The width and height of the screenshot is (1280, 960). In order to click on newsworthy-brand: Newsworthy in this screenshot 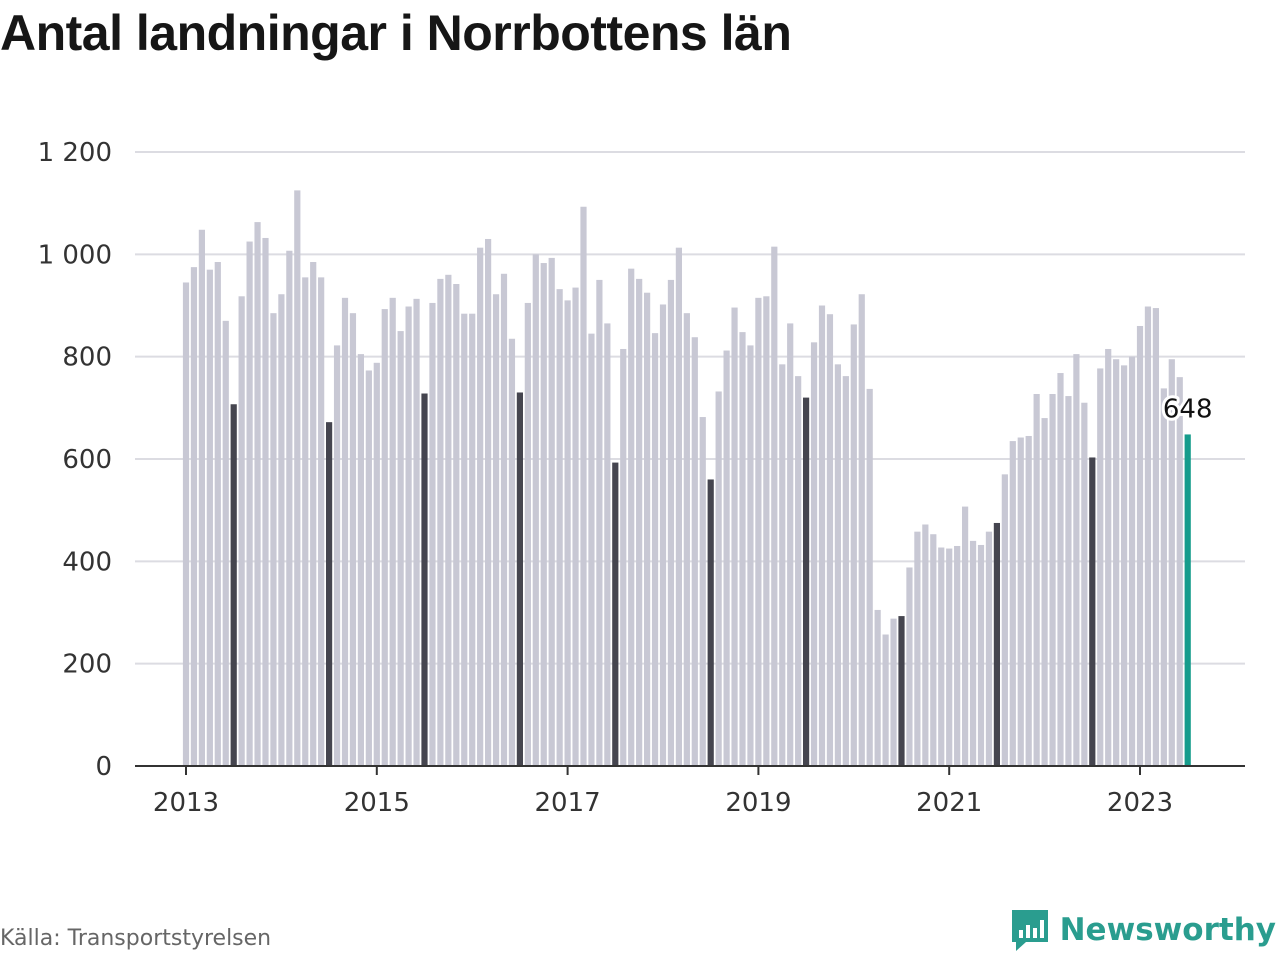, I will do `click(1143, 930)`.